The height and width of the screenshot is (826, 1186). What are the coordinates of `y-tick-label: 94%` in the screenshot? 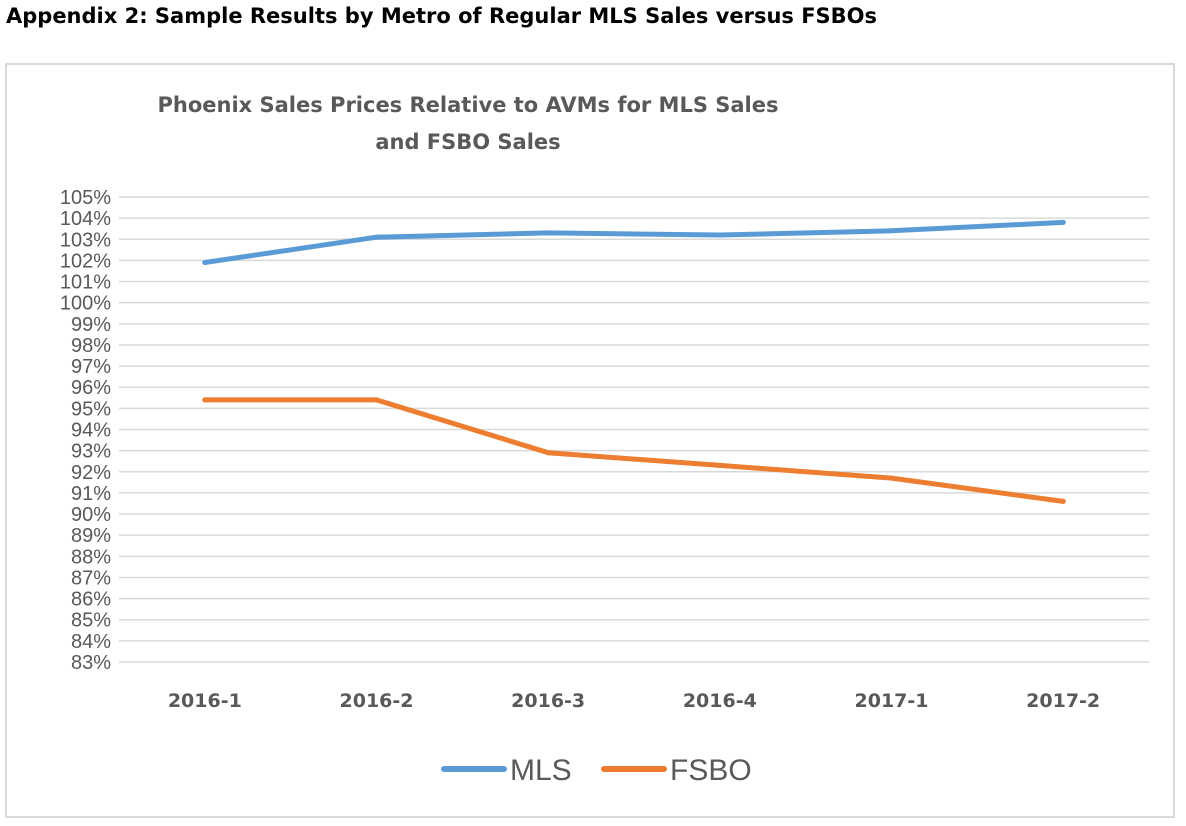 It's located at (91, 431).